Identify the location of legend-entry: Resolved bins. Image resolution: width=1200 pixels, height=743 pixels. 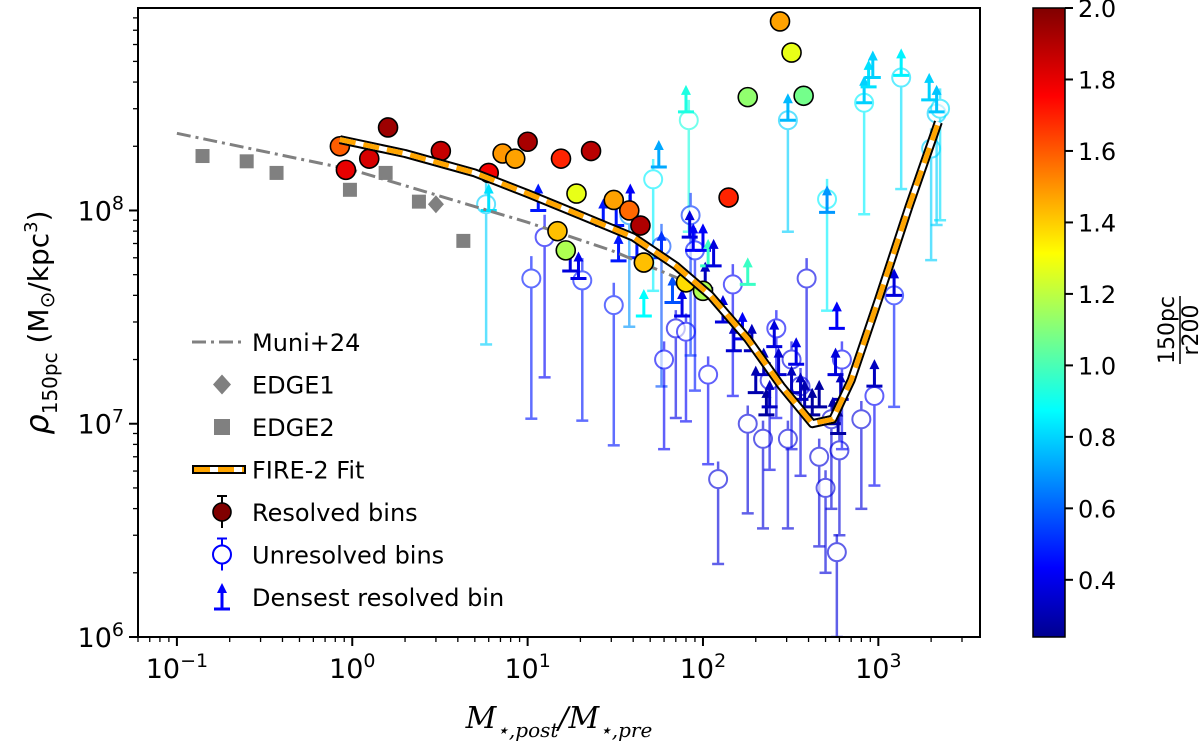
(315, 511).